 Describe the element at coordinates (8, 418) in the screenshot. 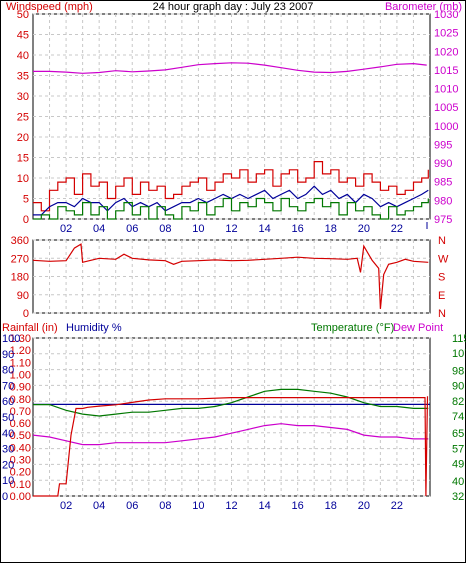

I see `humidity-ytick-label: 50` at that location.